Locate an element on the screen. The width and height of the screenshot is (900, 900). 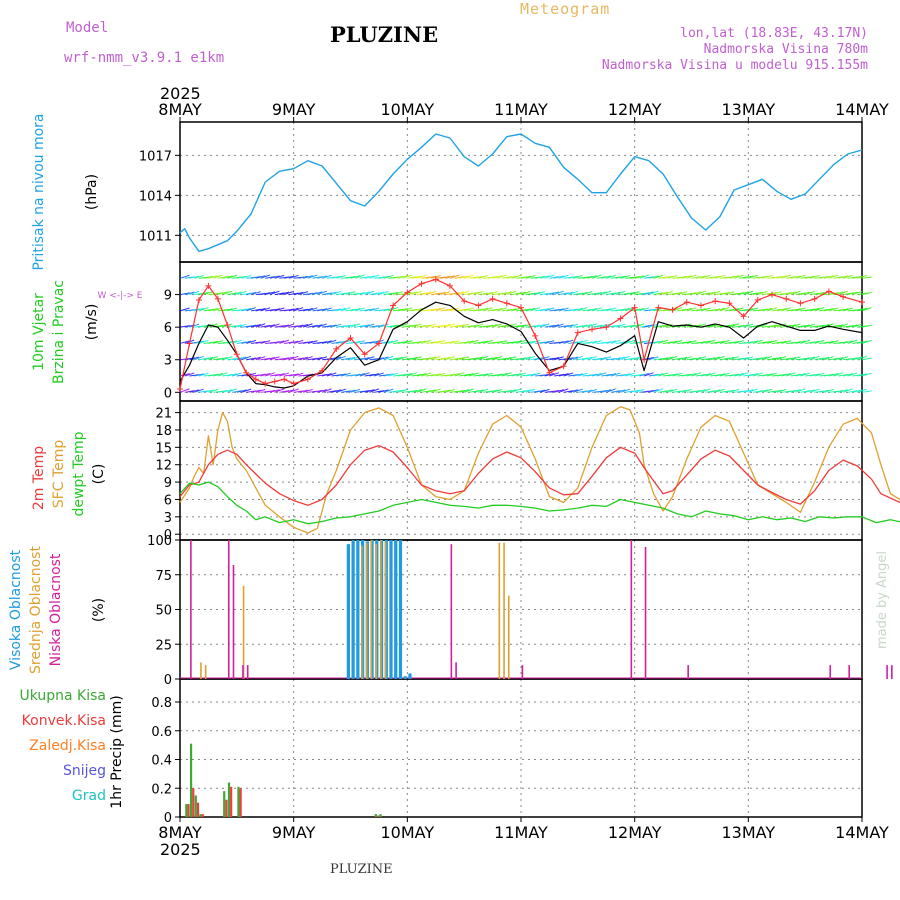
credit-label: made by Angel is located at coordinates (882, 600).